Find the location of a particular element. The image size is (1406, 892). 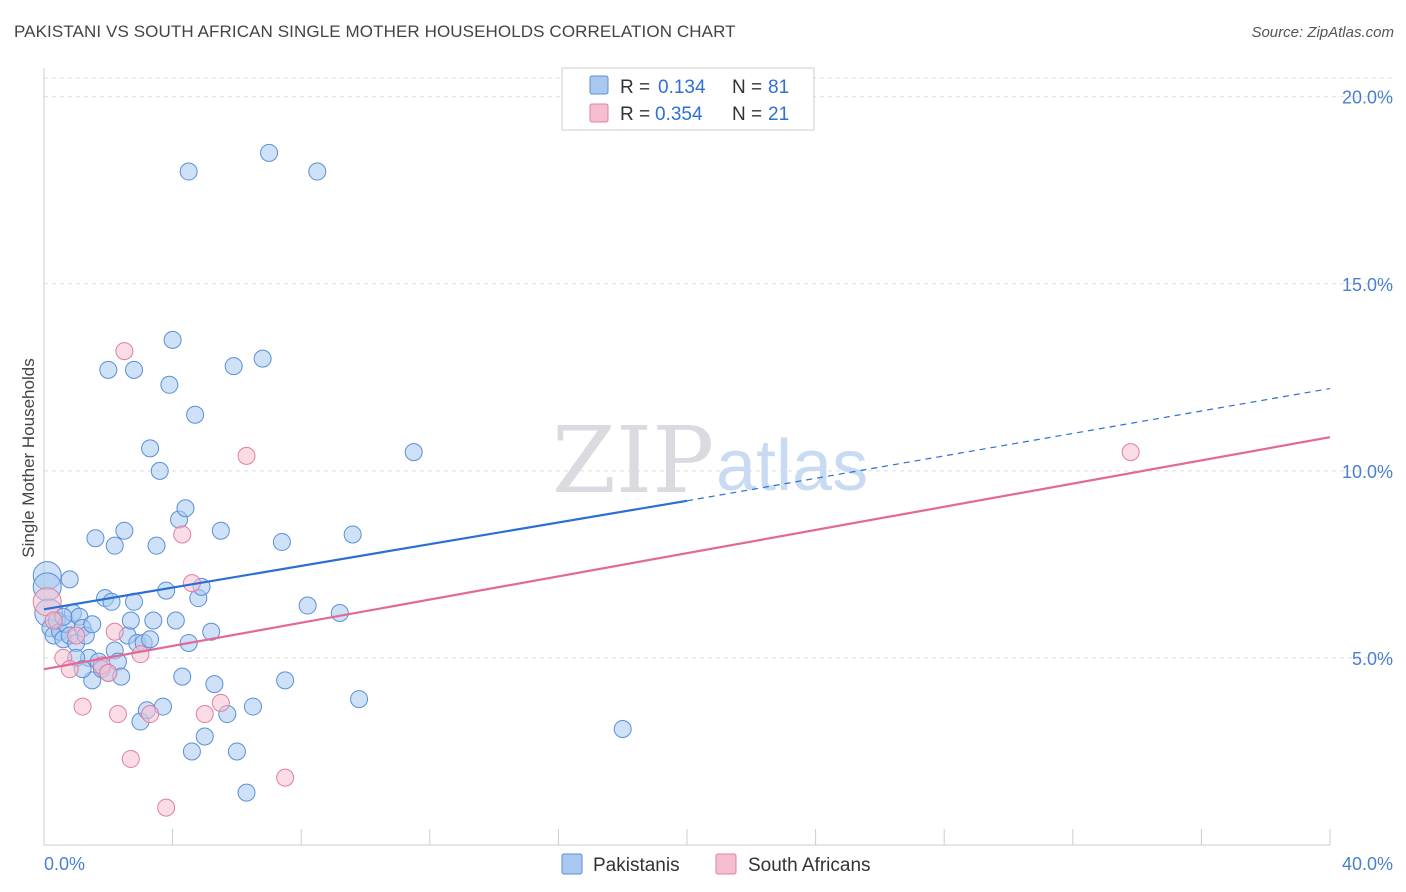

stats-legend: R = 0.134 N = 81 R = 0.354 N = 21 is located at coordinates (688, 99).